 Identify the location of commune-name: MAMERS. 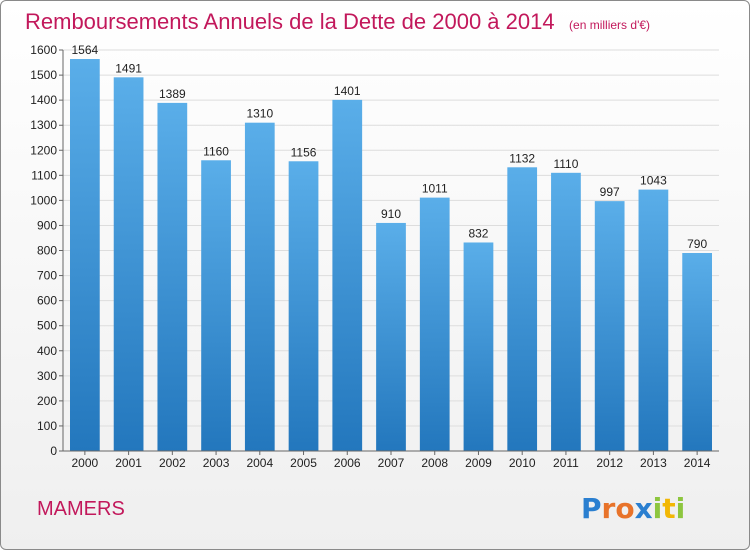
(81, 509).